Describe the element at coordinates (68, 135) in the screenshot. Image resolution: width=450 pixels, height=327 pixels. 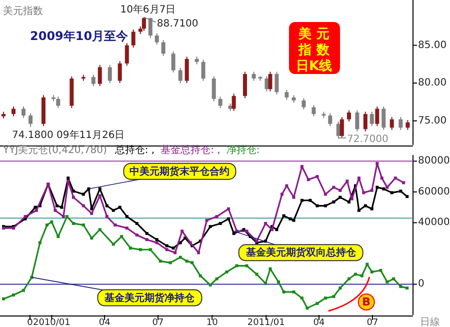
I see `annotation: 74.1800 09年11月26日` at that location.